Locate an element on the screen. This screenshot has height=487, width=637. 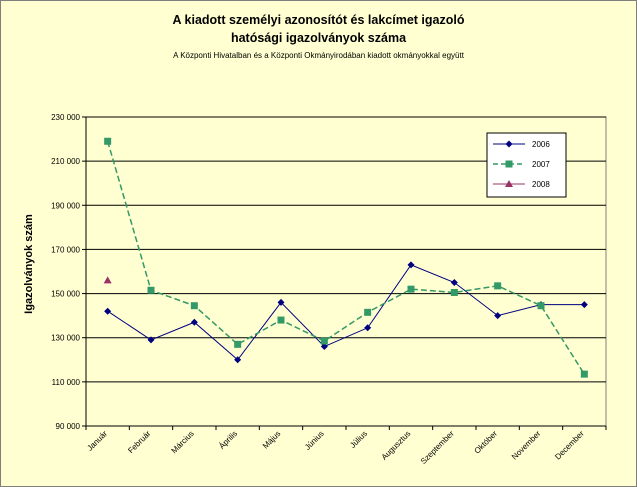
legend-item: 2006 is located at coordinates (521, 144).